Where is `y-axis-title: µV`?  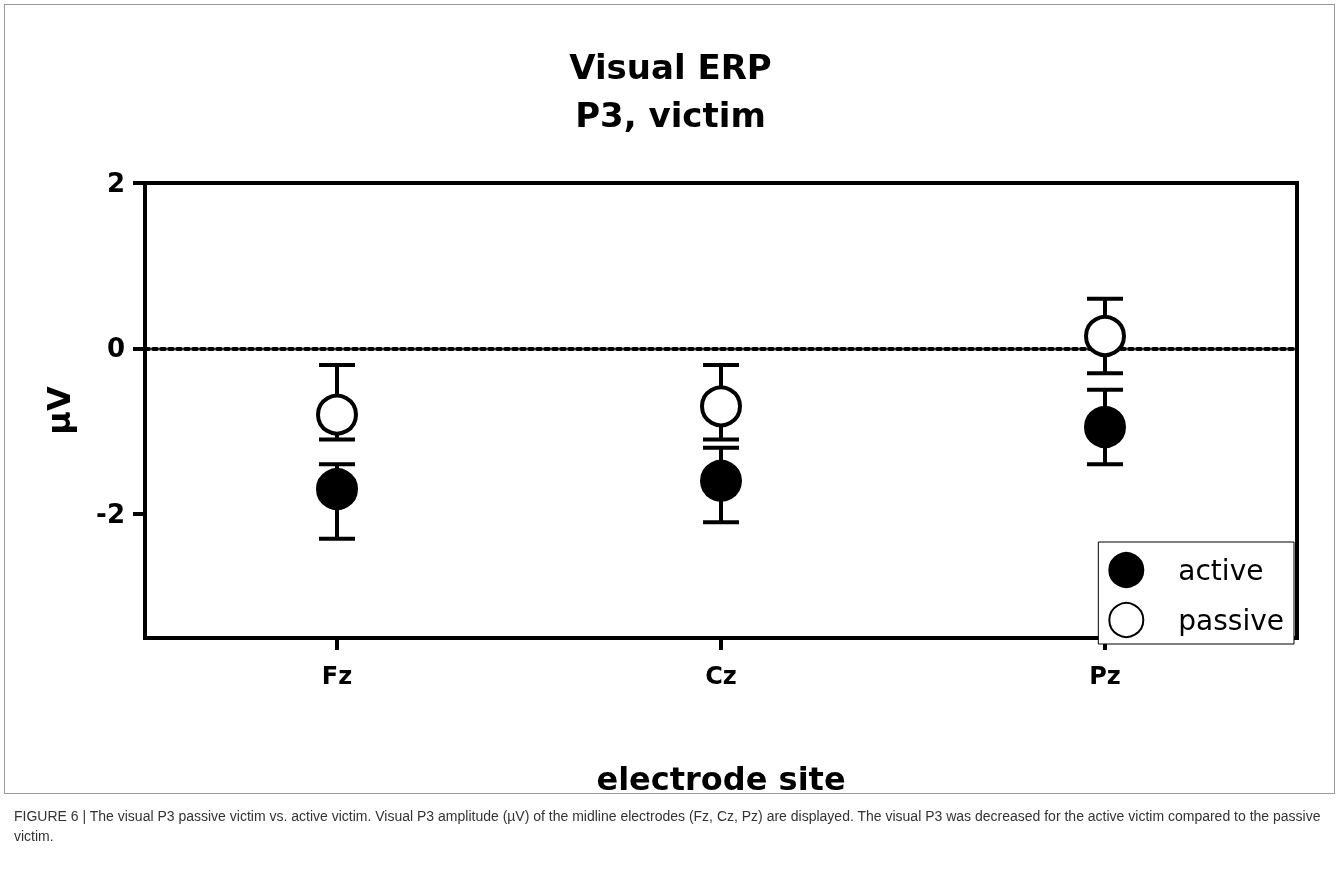
y-axis-title: µV is located at coordinates (59, 410).